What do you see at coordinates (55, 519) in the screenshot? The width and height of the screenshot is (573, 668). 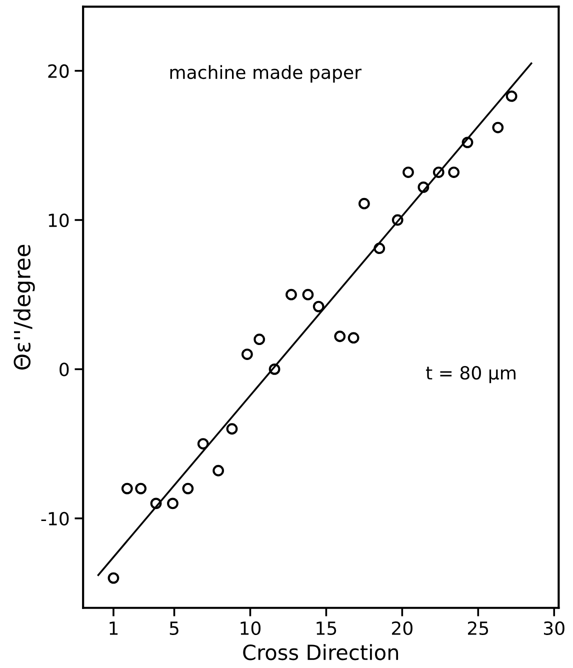 I see `y-tick-label: -10` at bounding box center [55, 519].